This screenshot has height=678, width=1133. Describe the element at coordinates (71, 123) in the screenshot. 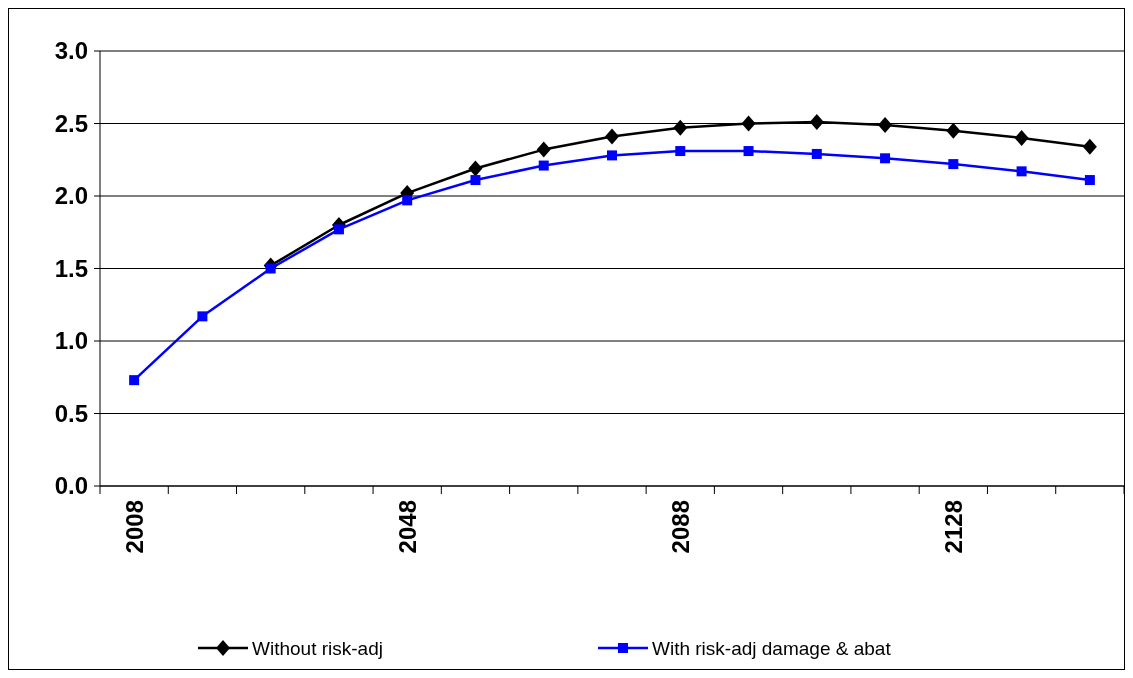

I see `y-tick-label: 2.5` at that location.